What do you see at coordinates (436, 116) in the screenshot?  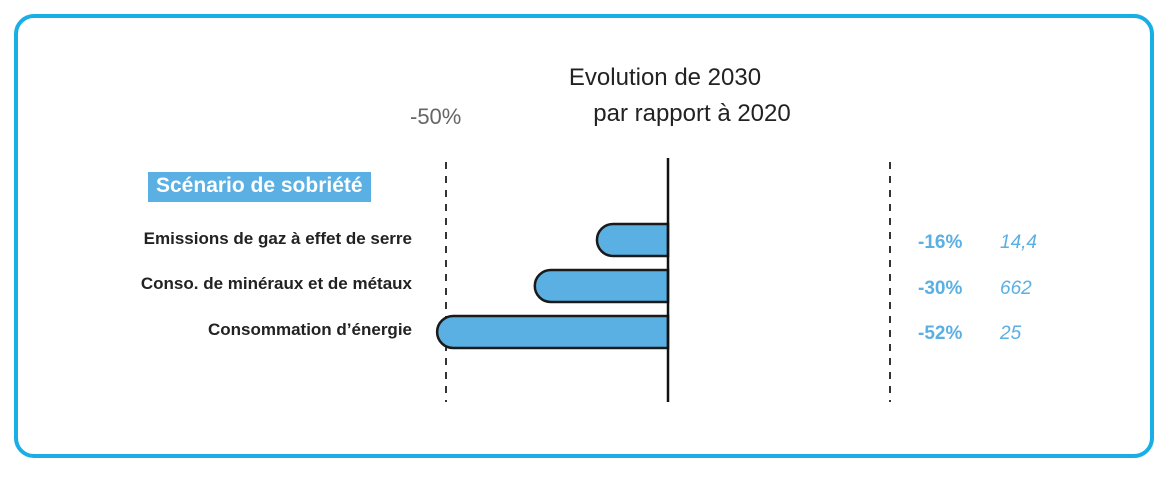 I see `reference-label: -50%` at bounding box center [436, 116].